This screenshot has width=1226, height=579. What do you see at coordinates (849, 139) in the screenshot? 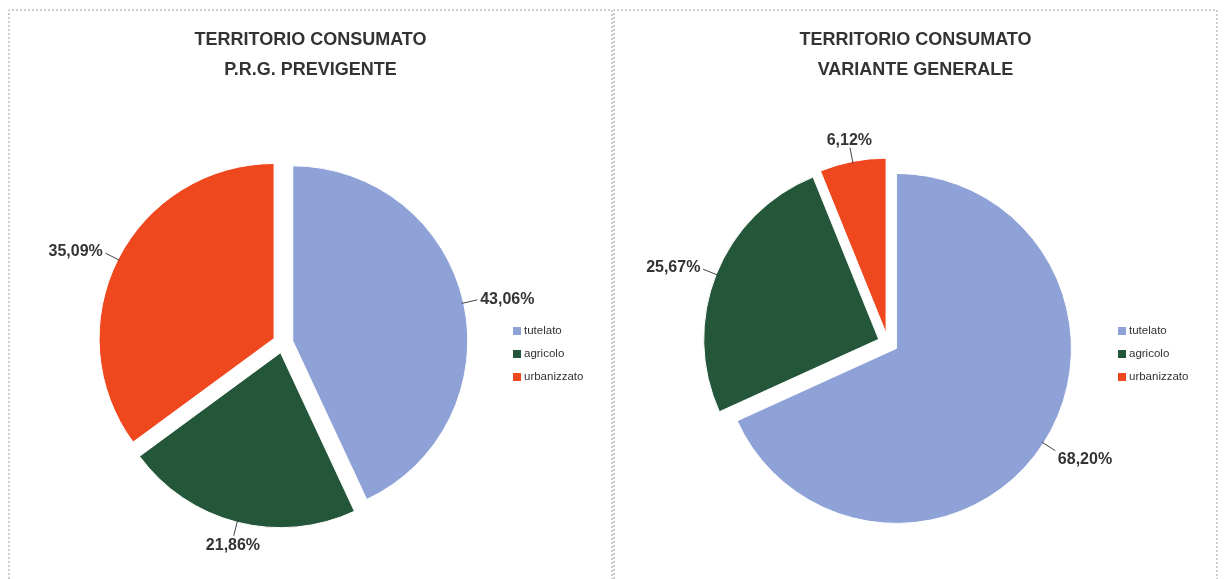
I see `data-label: 6,12%` at bounding box center [849, 139].